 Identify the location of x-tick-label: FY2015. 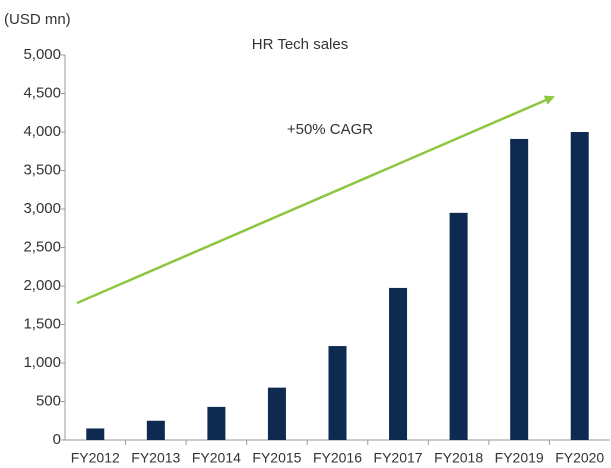
(276, 458).